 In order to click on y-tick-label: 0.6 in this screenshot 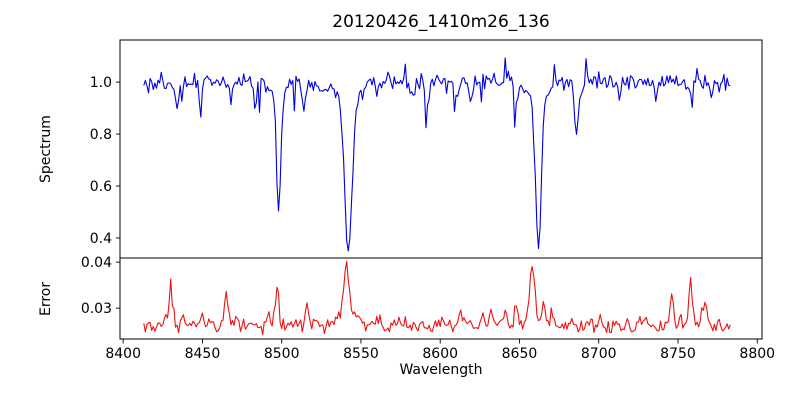, I will do `click(101, 187)`.